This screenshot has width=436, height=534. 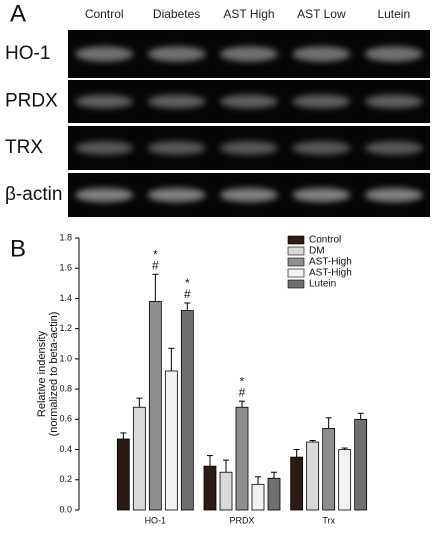 I want to click on y-axis-label: Relative indensity, so click(x=42, y=373).